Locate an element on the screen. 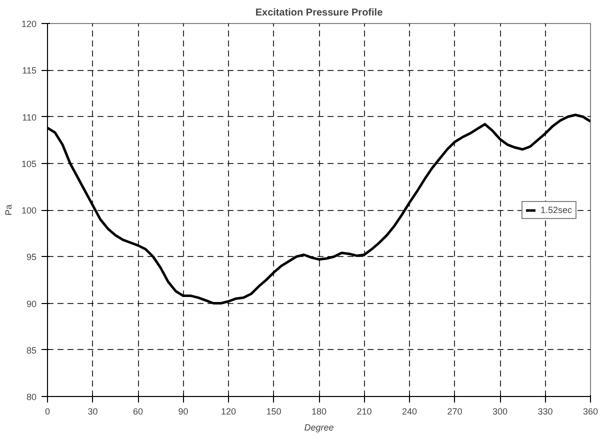  y-tick-label: 85 is located at coordinates (31, 350).